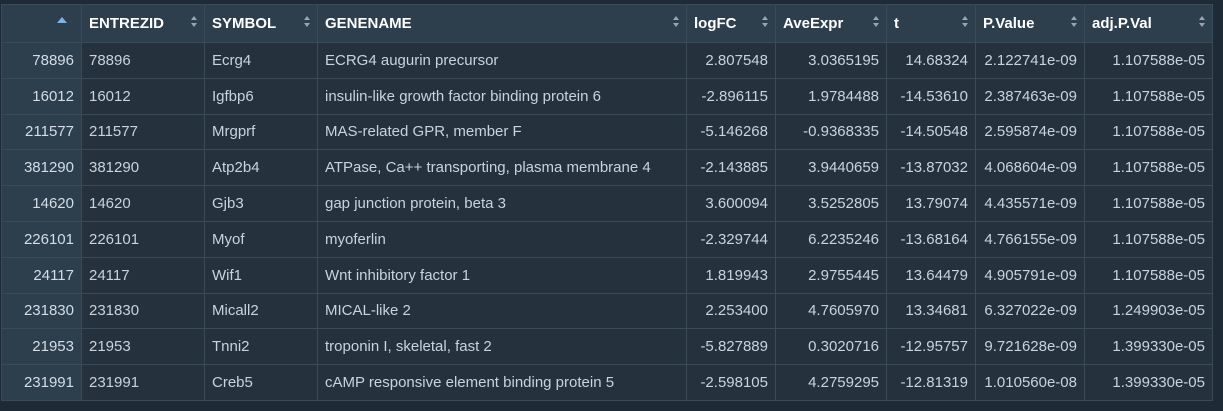 This screenshot has width=1223, height=411. I want to click on logfc-cell: 1.819943, so click(731, 275).